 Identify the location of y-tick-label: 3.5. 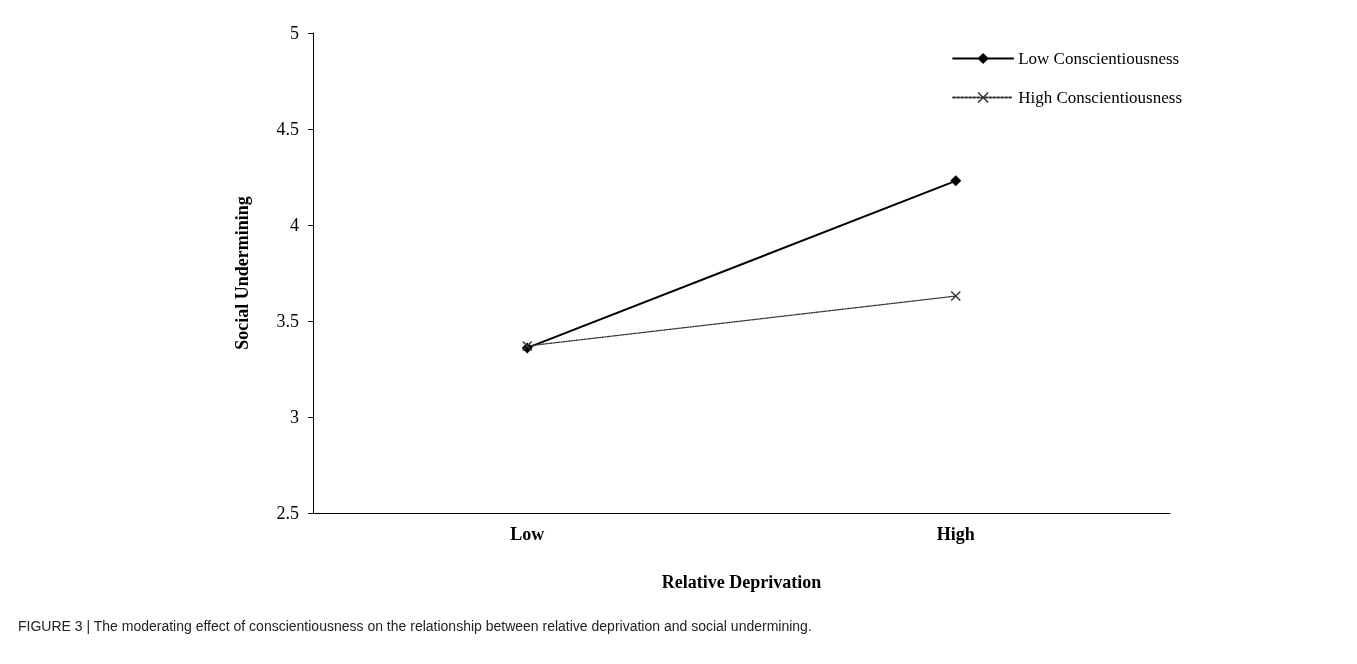
(287, 321).